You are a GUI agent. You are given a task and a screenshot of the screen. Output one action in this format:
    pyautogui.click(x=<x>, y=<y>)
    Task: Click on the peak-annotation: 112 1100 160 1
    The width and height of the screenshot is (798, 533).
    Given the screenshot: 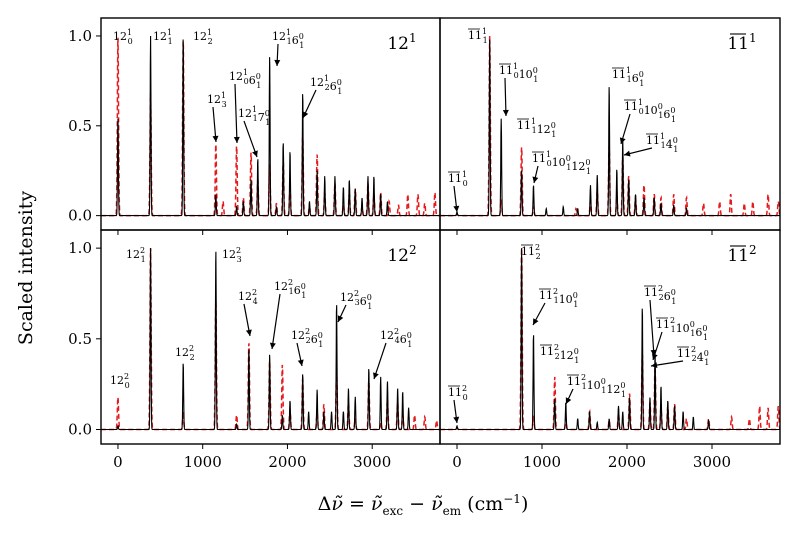 What is the action you would take?
    pyautogui.click(x=682, y=329)
    